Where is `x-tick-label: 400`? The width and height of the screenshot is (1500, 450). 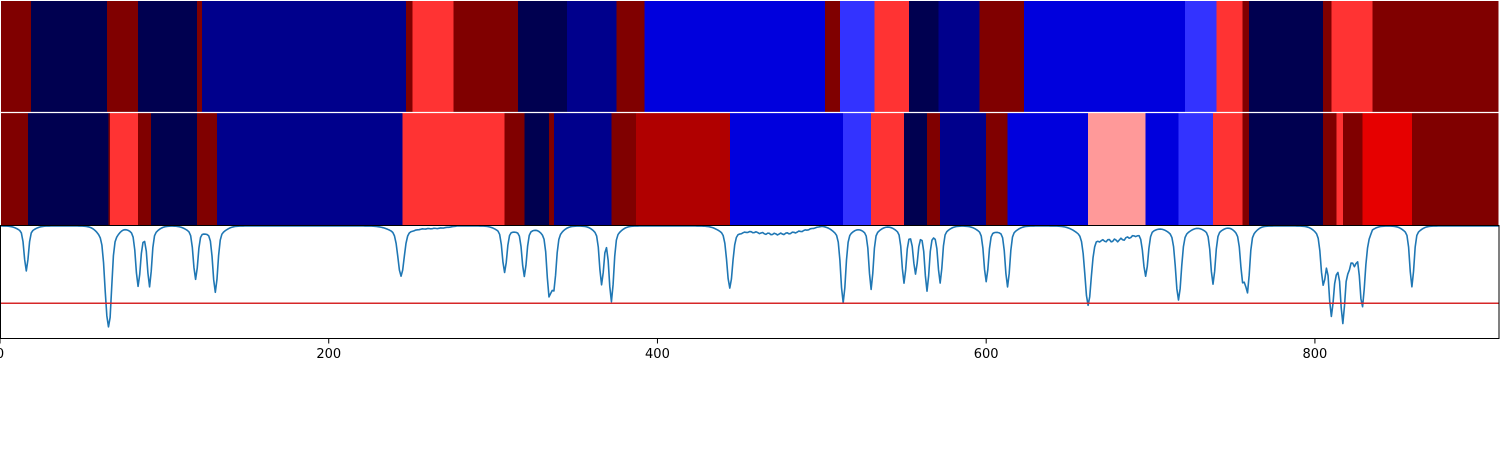 x-tick-label: 400 is located at coordinates (657, 354).